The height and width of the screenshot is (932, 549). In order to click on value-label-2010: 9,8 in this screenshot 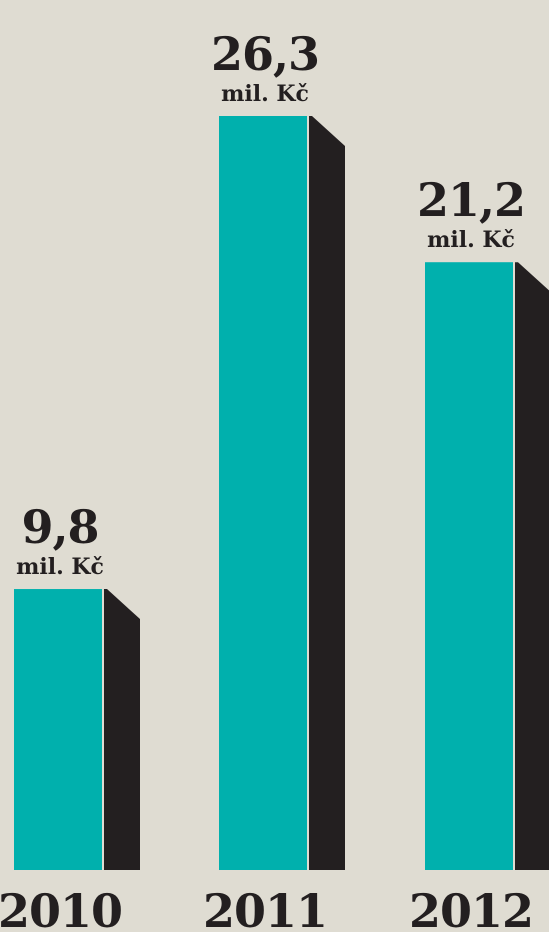, I will do `click(59, 527)`.